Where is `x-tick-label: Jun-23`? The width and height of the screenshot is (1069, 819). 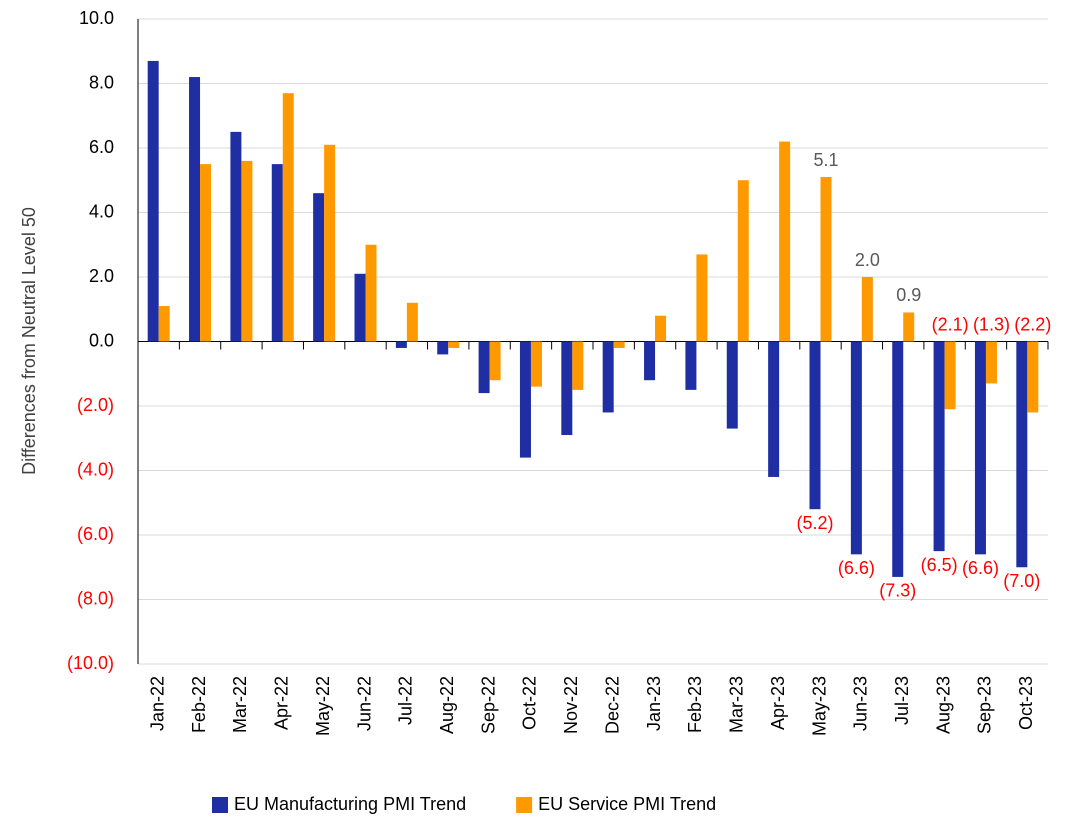
x-tick-label: Jun-23 is located at coordinates (861, 703).